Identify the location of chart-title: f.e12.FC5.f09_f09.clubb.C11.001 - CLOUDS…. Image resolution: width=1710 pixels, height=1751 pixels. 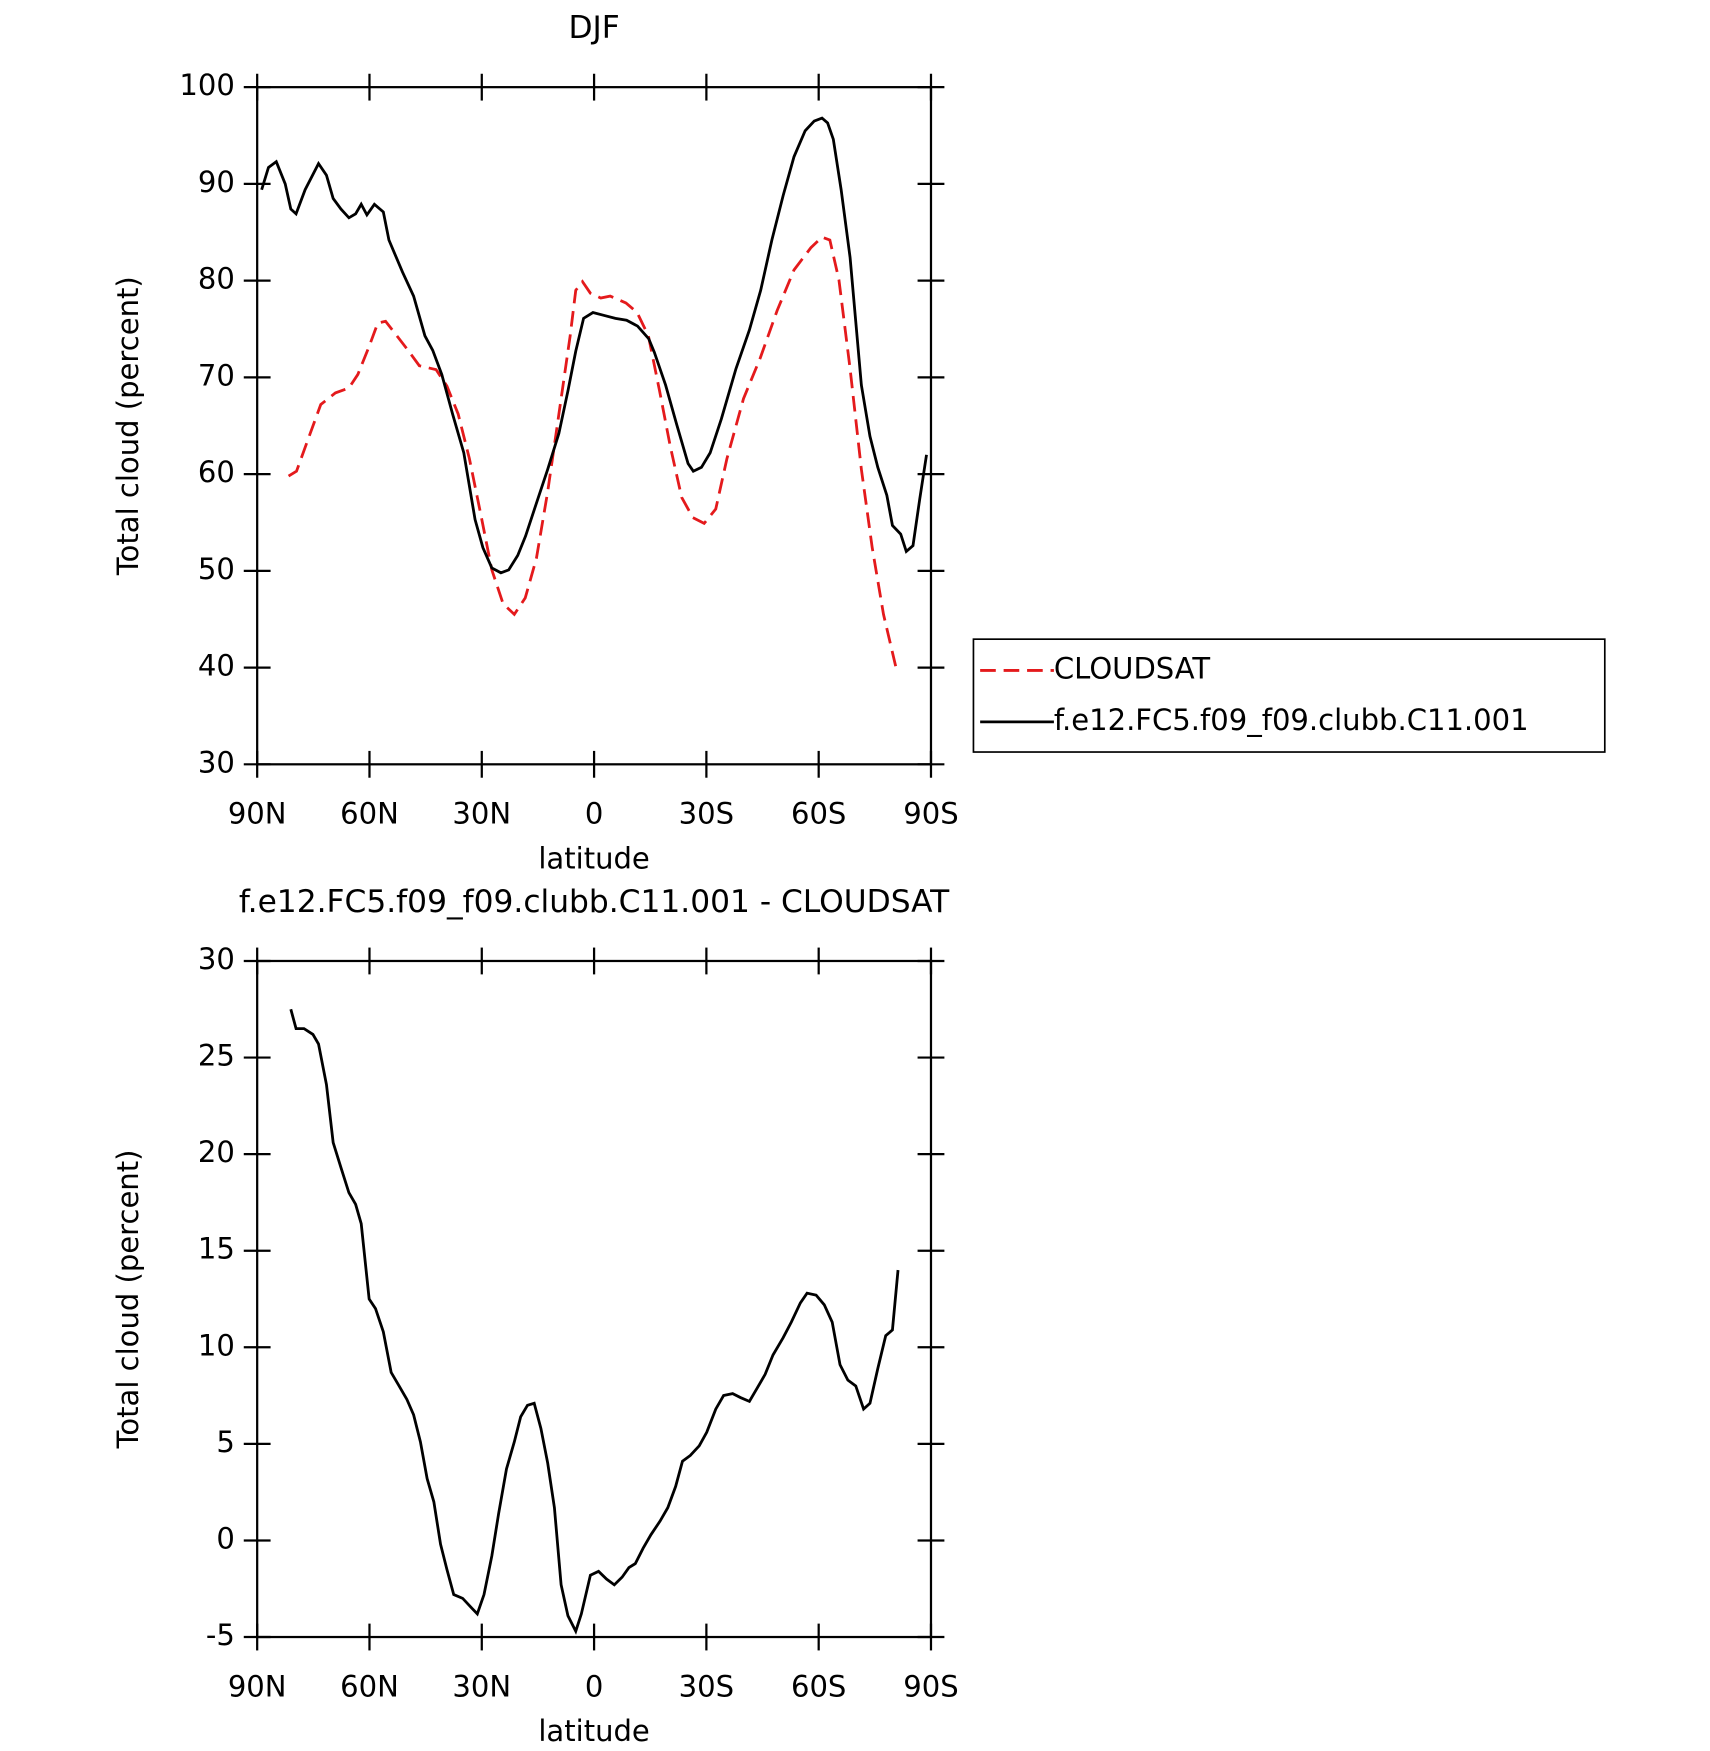
(594, 902).